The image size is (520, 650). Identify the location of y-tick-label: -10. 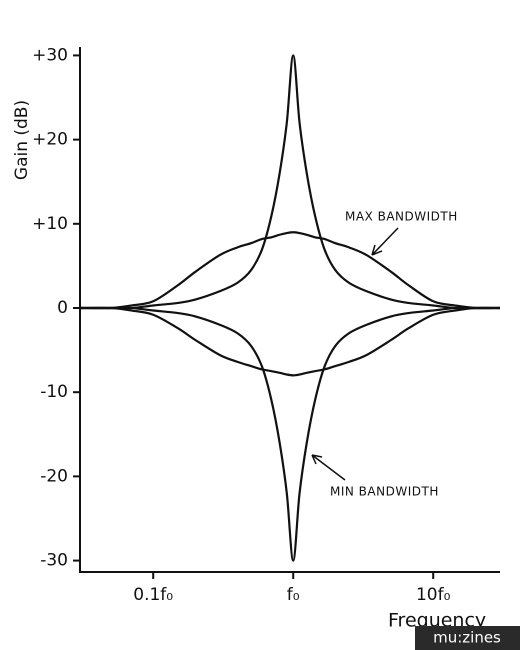
(54, 392).